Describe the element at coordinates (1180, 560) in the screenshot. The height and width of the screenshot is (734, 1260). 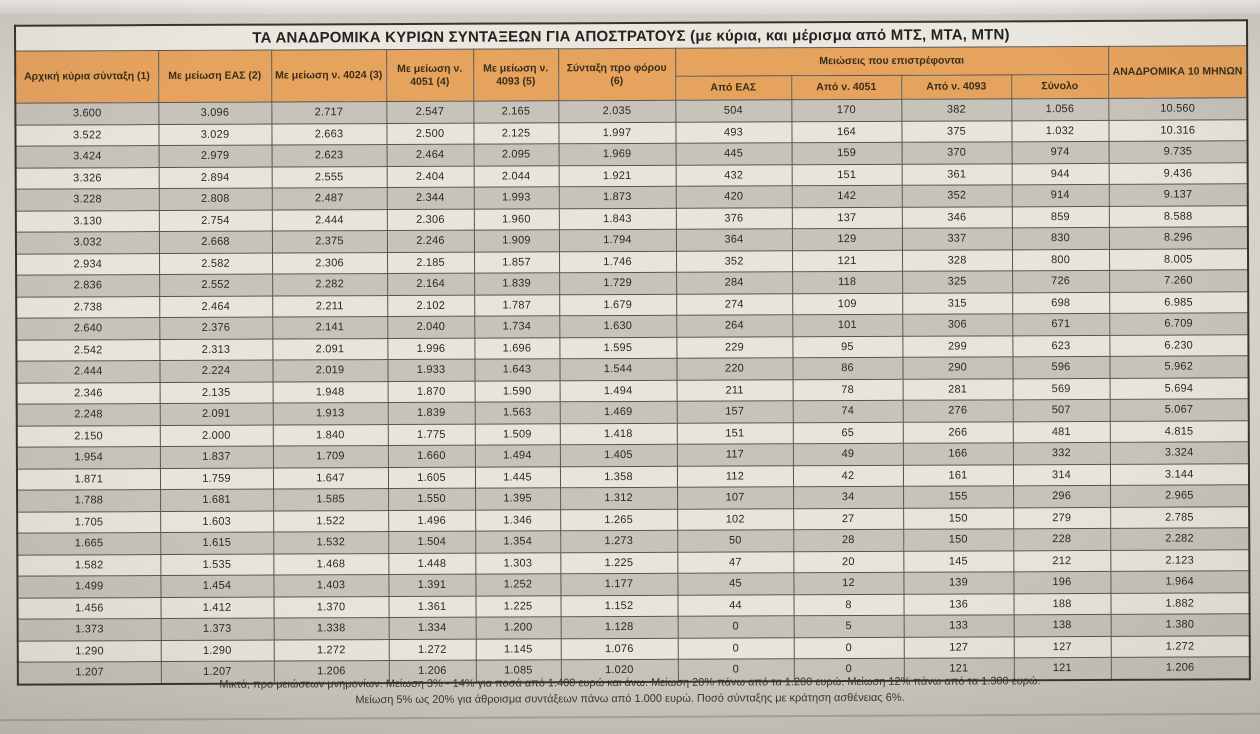
I see `table-cell: 2.123` at that location.